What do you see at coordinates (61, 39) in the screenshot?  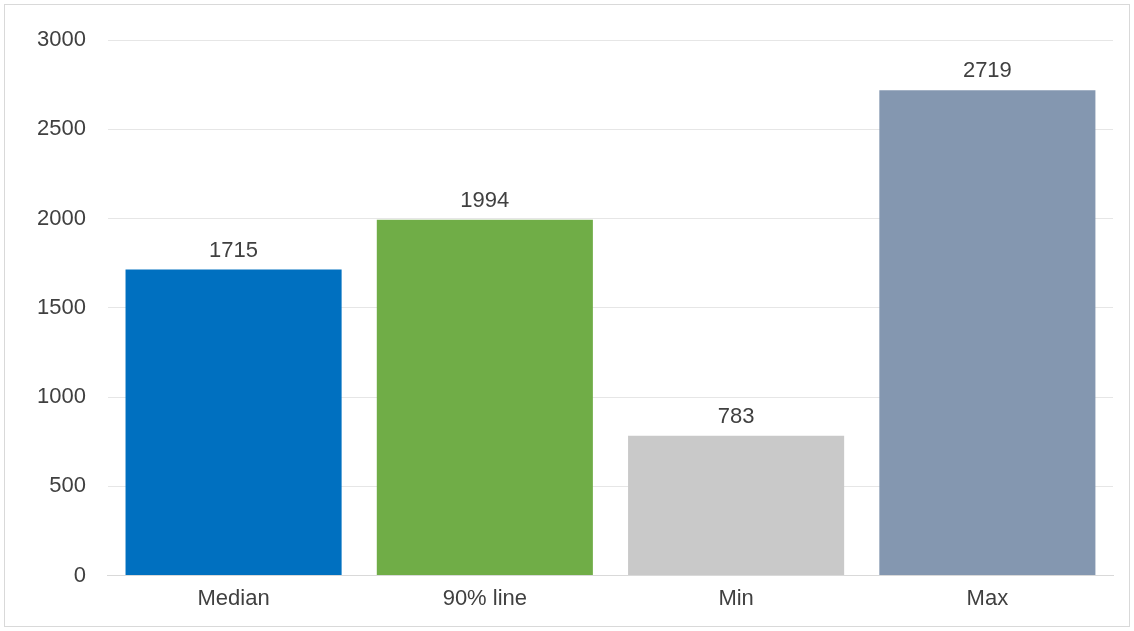 I see `y-tick-label: 3000` at bounding box center [61, 39].